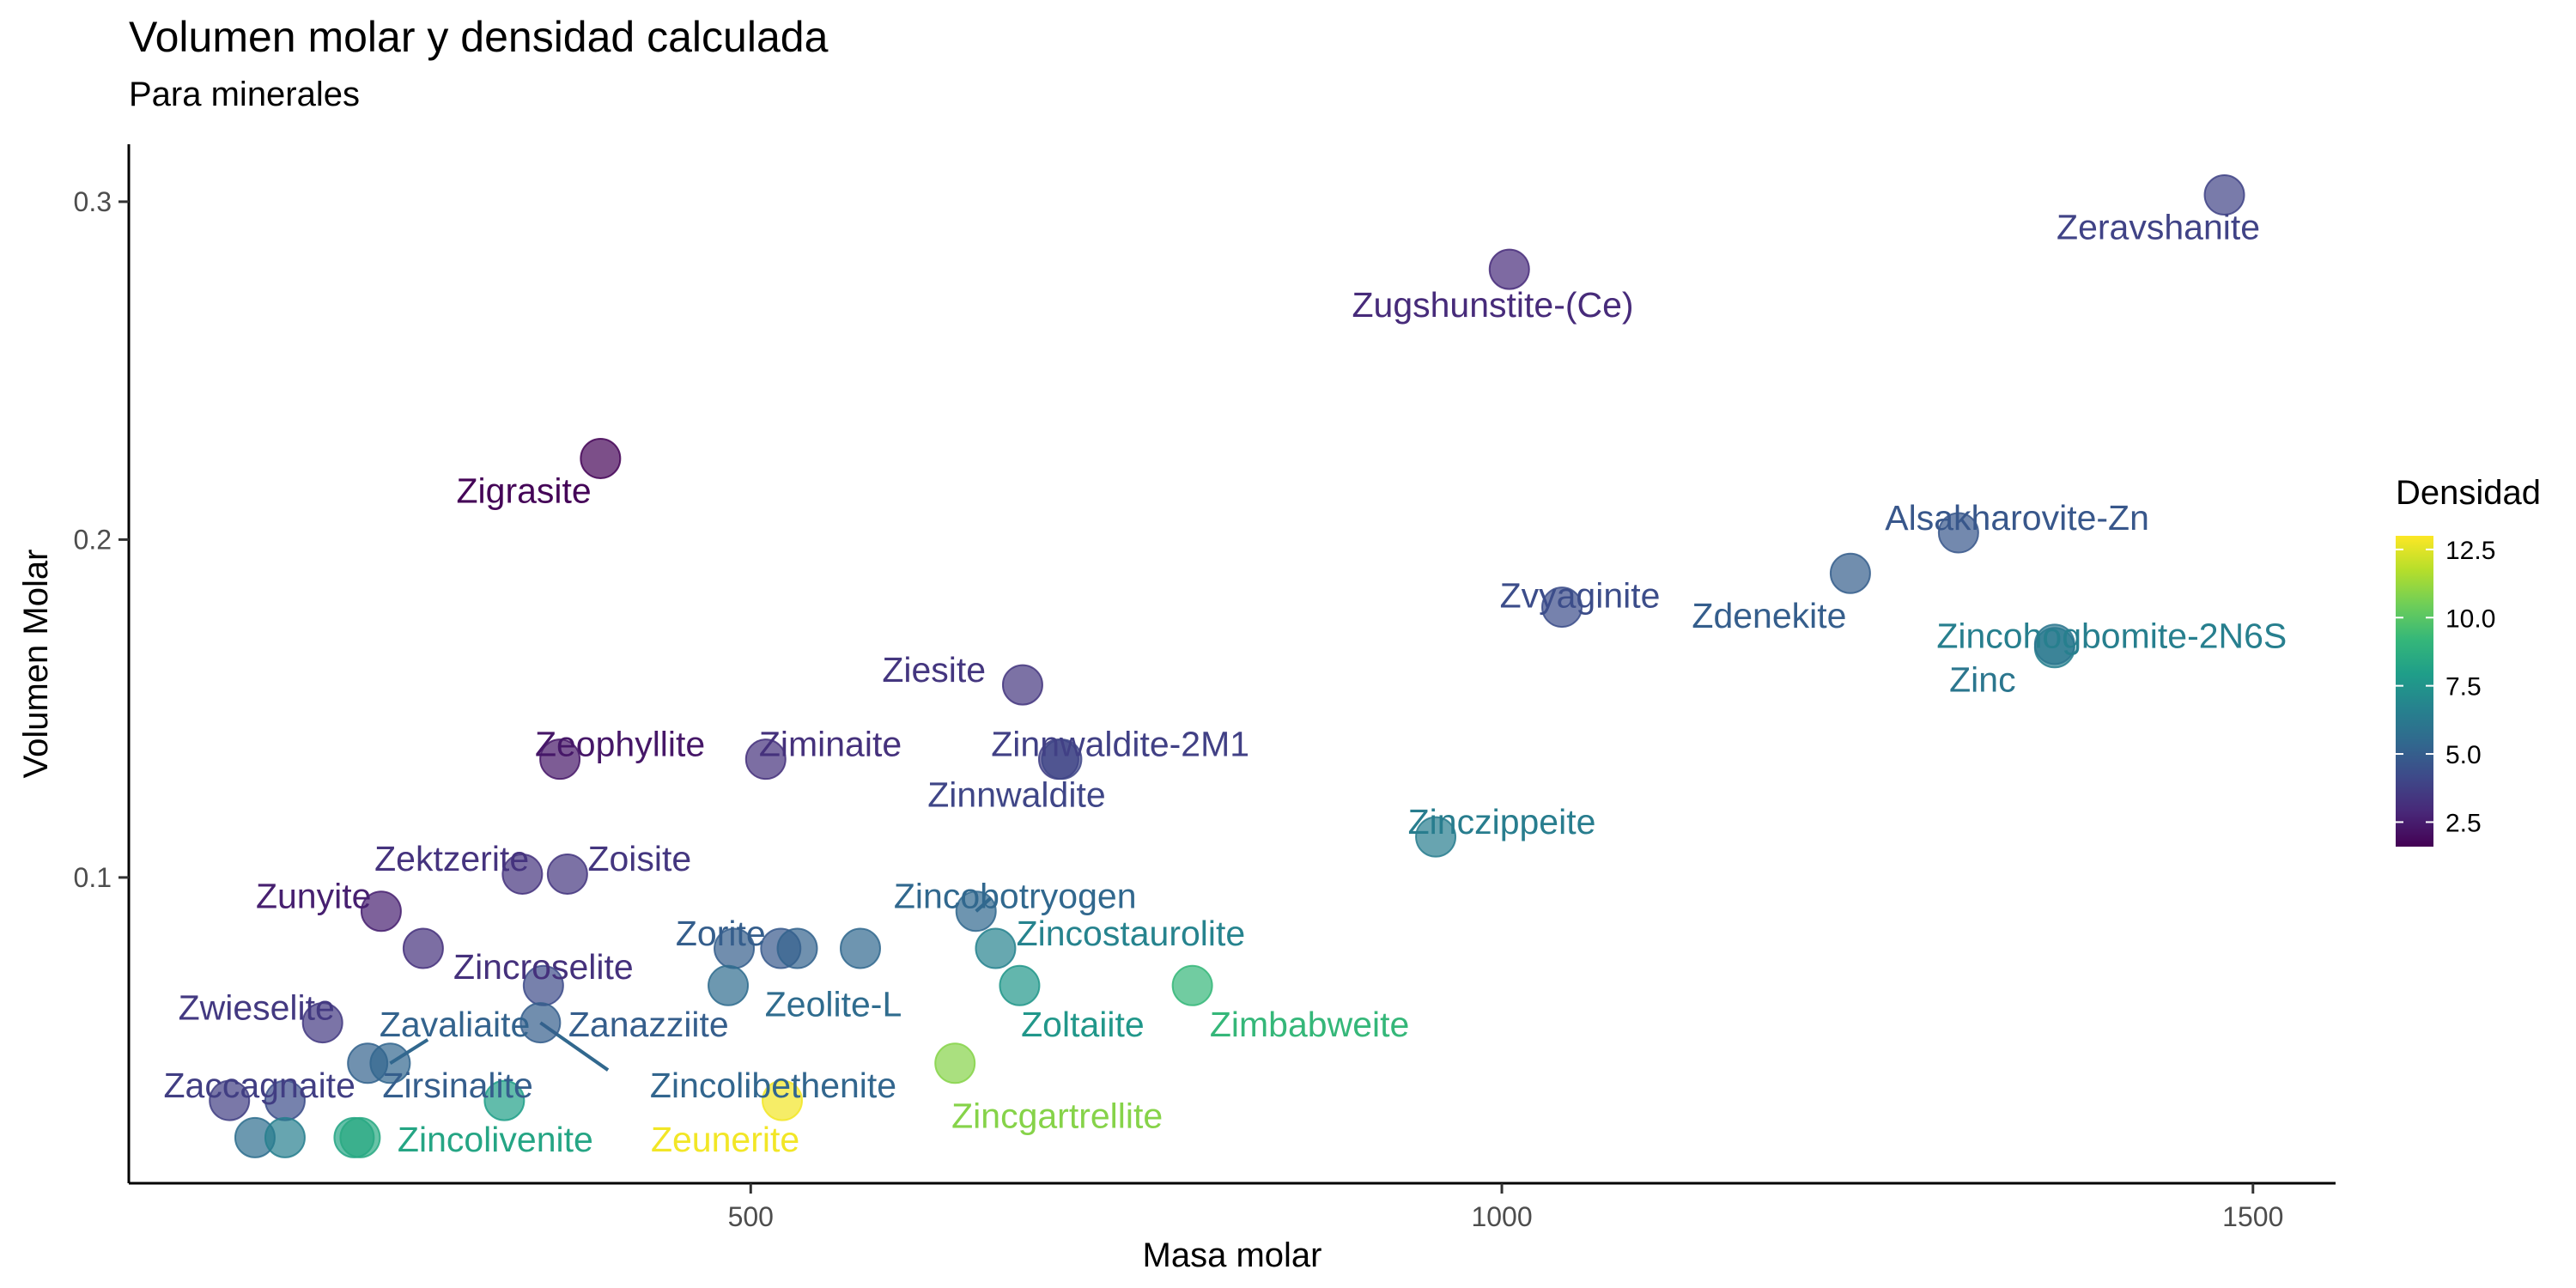  Describe the element at coordinates (93, 539) in the screenshot. I see `y-tick-label: 0.2` at that location.